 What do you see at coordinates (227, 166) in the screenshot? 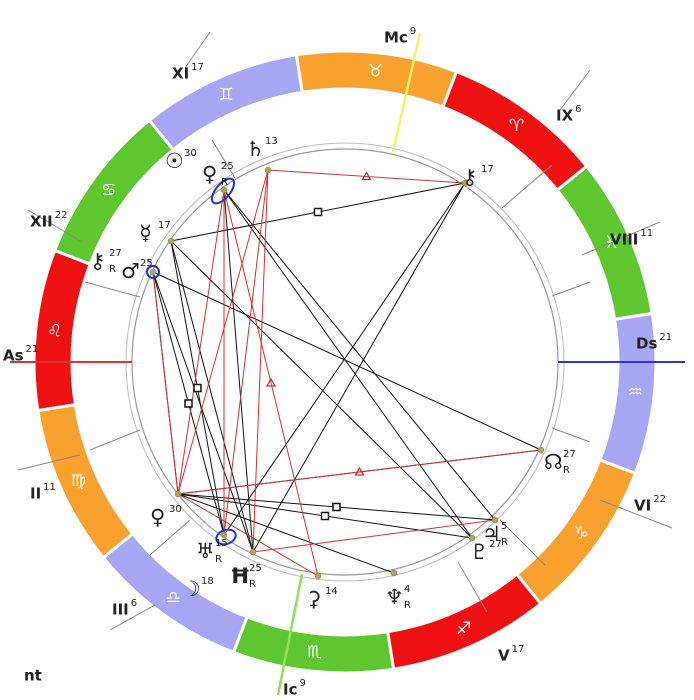
I see `planet-degree: 25` at bounding box center [227, 166].